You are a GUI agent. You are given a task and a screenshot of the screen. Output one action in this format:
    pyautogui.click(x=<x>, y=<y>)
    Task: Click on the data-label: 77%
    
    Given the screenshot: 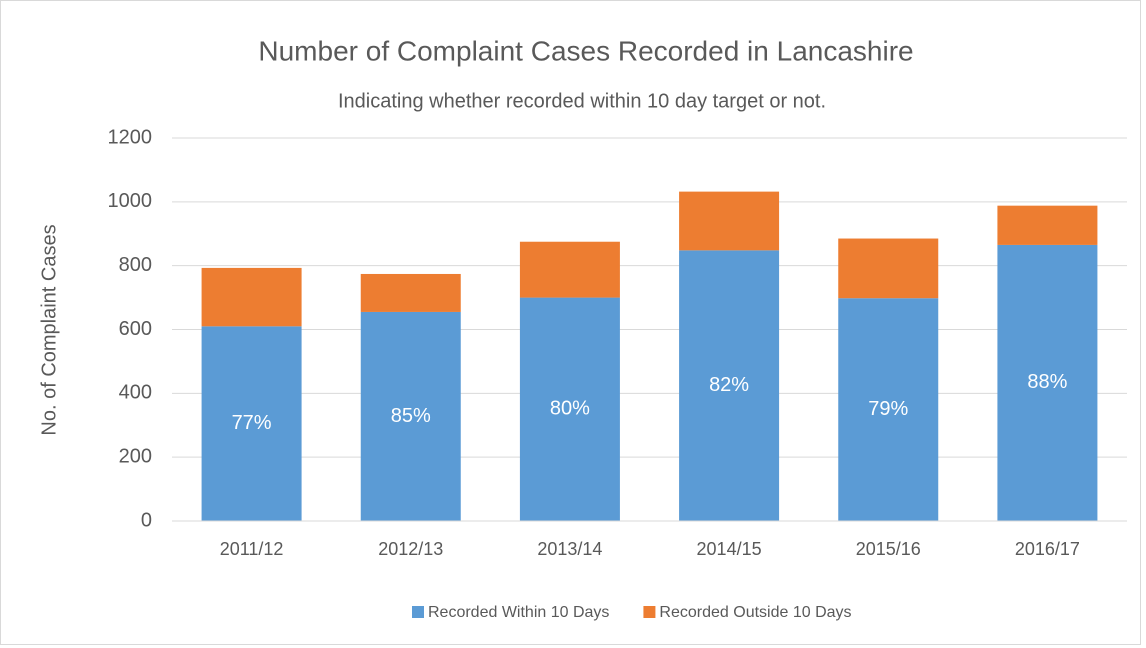 What is the action you would take?
    pyautogui.click(x=252, y=423)
    